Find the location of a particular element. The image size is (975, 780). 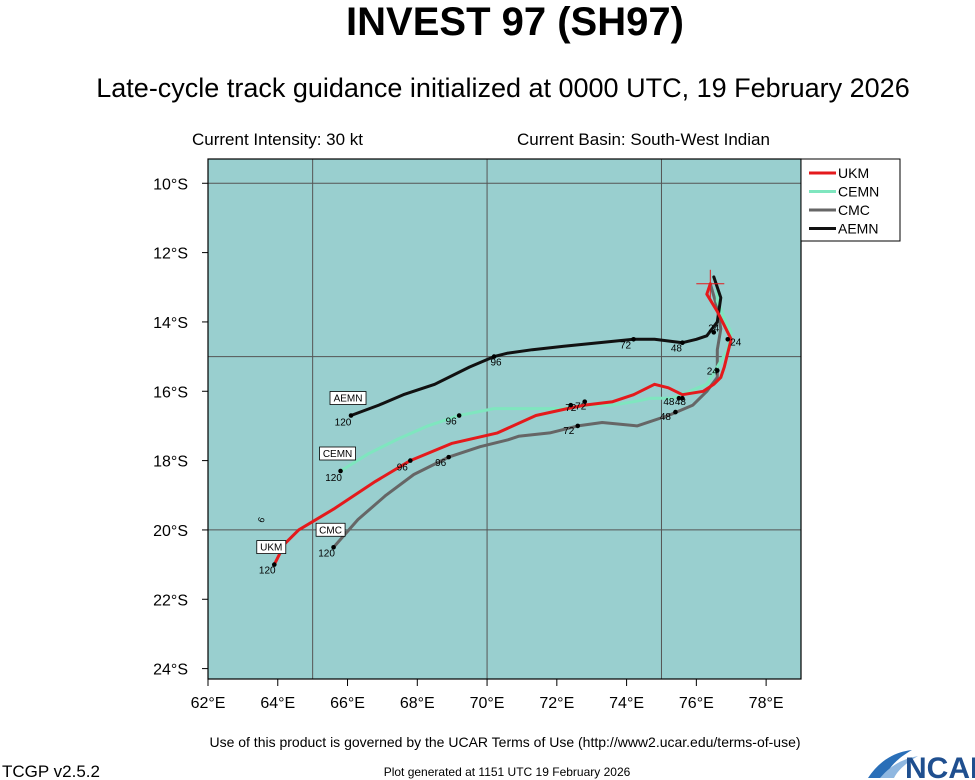

end-label-cemn: CEMN is located at coordinates (337, 454).